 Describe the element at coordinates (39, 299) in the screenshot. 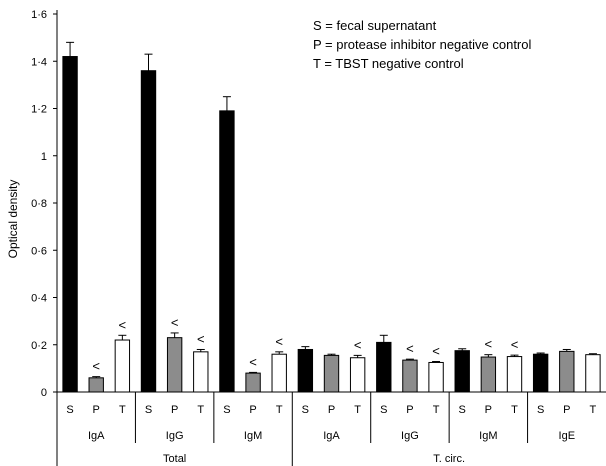

I see `y-tick-label: 0·4` at that location.